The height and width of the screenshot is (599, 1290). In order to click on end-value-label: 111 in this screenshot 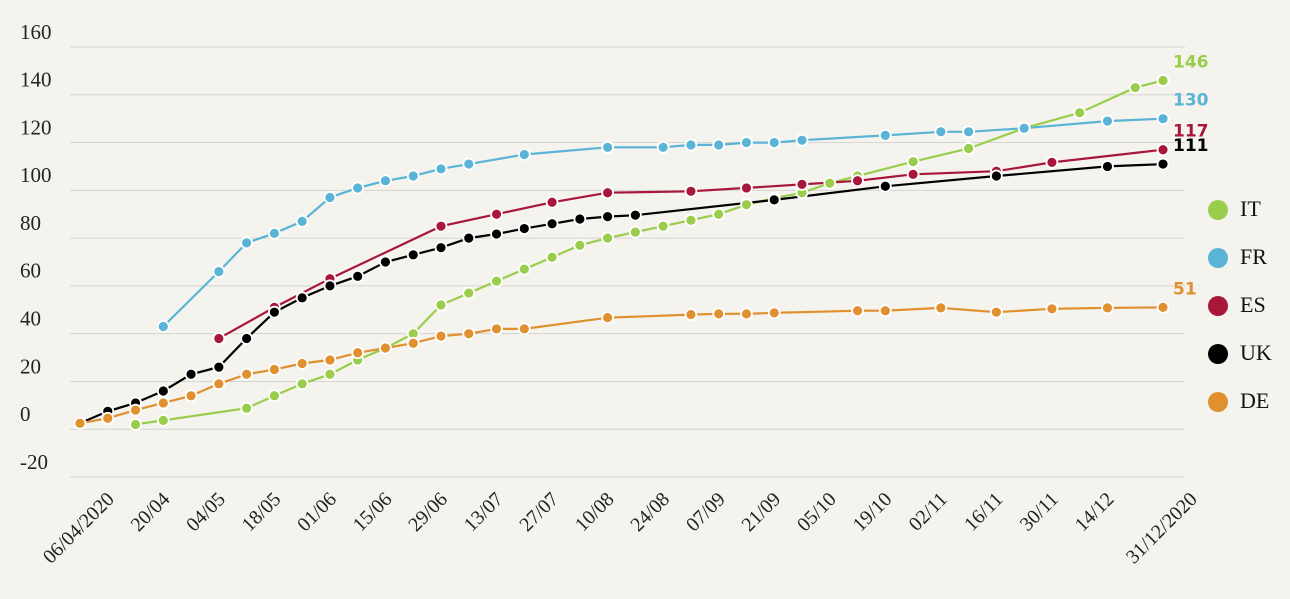, I will do `click(1191, 146)`.